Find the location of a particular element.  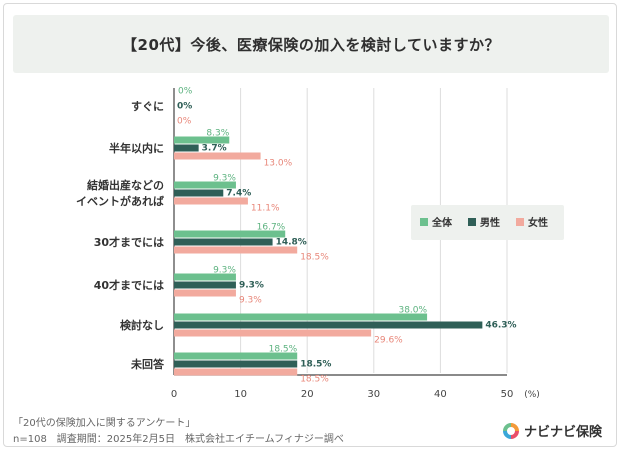

x-tick-label: 10 is located at coordinates (240, 394).